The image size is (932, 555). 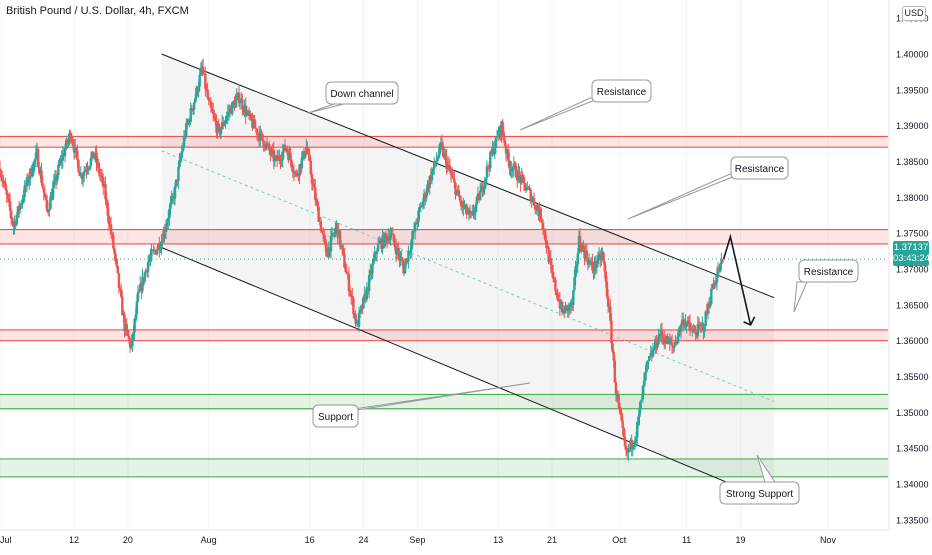 What do you see at coordinates (6, 540) in the screenshot?
I see `time-tick-label: Jul` at bounding box center [6, 540].